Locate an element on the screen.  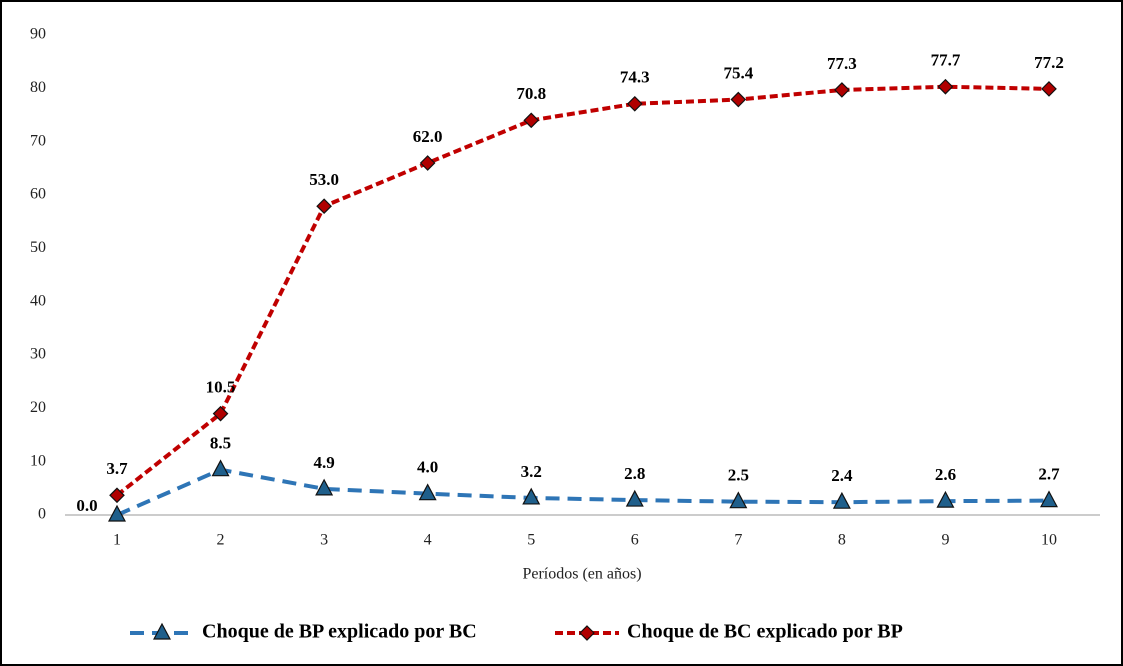
data-label: 3.2 is located at coordinates (531, 471).